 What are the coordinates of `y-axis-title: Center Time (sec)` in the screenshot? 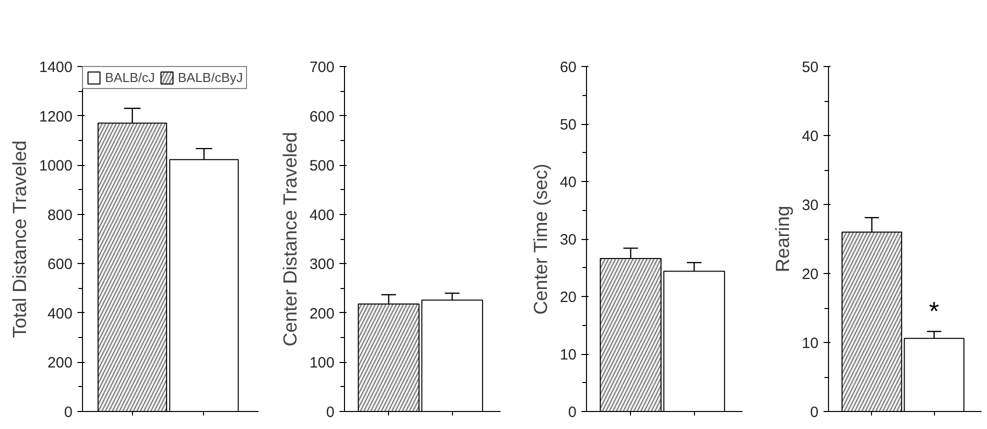 It's located at (541, 239).